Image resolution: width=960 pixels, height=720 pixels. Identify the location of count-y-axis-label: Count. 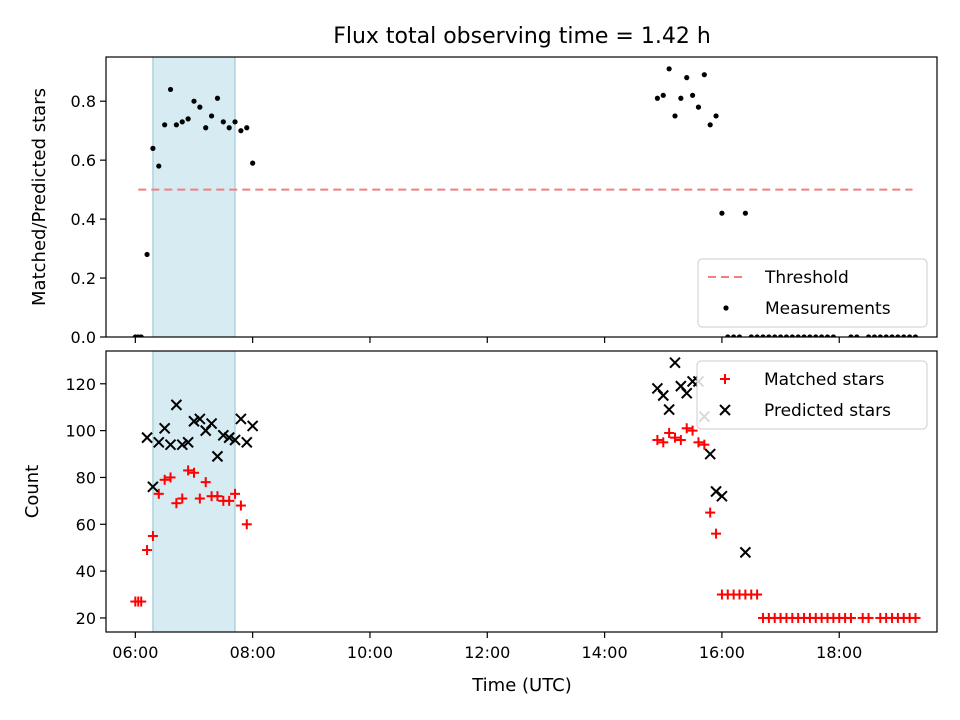
(32, 491).